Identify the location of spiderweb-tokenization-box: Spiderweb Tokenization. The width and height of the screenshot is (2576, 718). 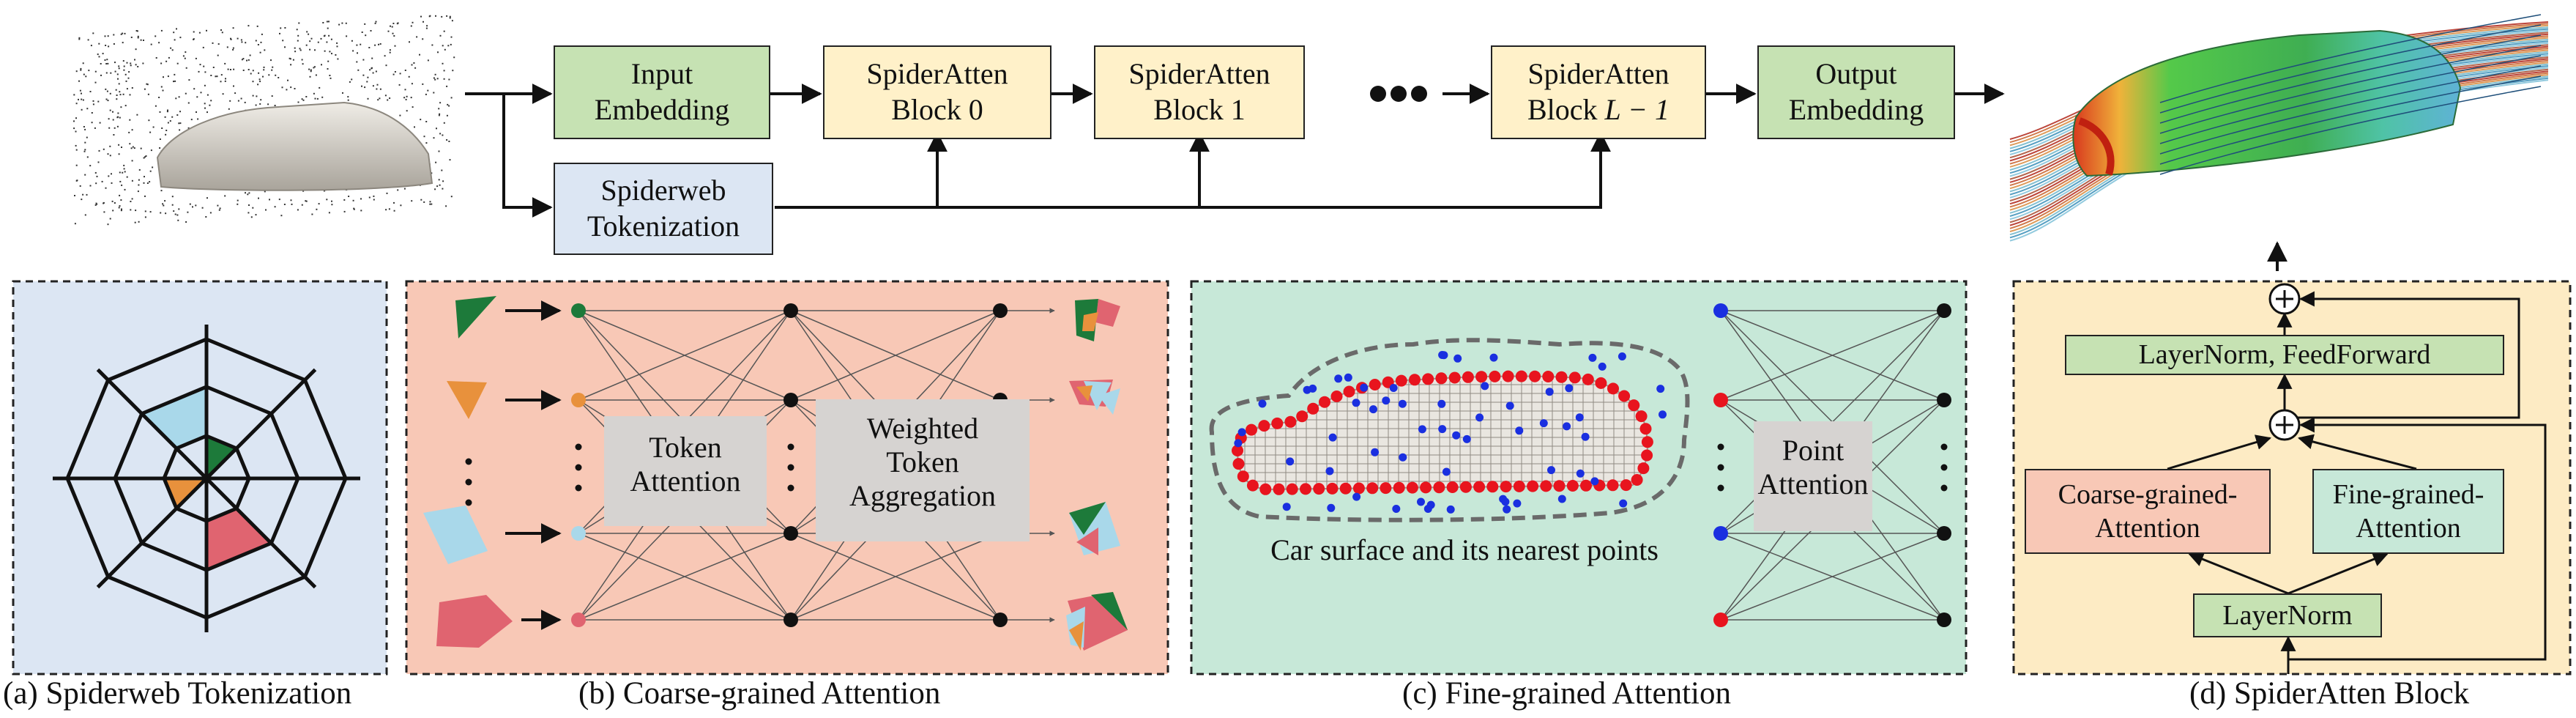
(663, 209).